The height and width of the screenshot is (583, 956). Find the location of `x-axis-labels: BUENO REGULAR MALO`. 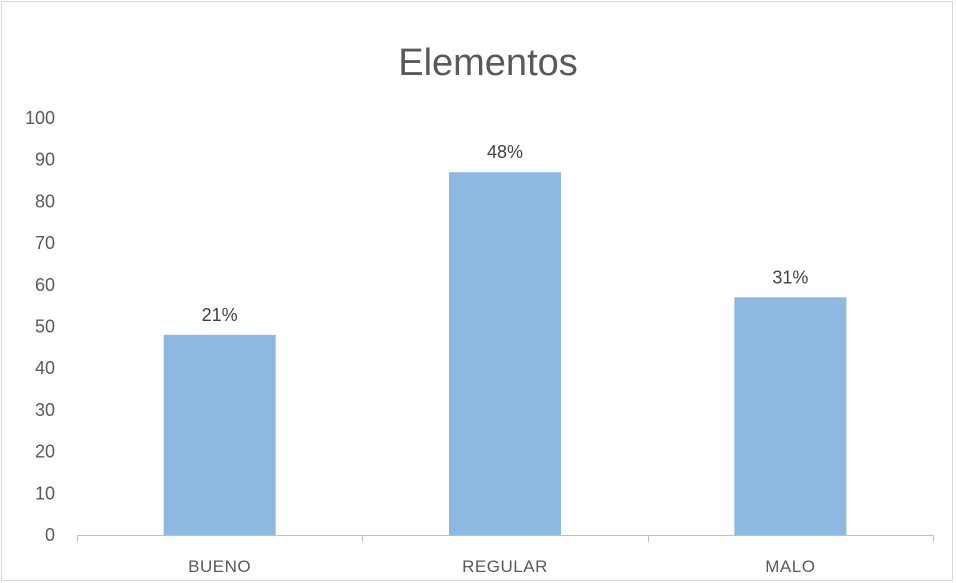

x-axis-labels: BUENO REGULAR MALO is located at coordinates (501, 566).